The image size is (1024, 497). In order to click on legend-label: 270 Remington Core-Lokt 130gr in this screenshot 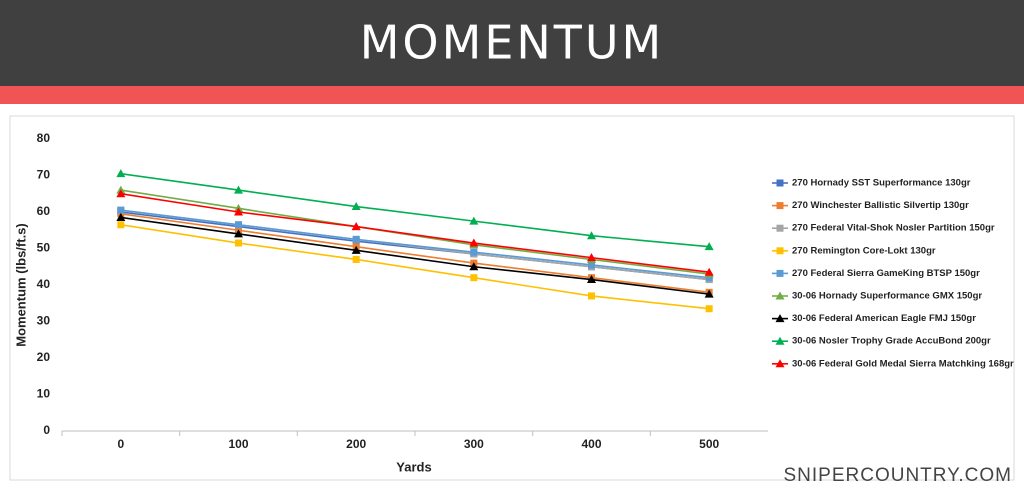, I will do `click(864, 250)`.